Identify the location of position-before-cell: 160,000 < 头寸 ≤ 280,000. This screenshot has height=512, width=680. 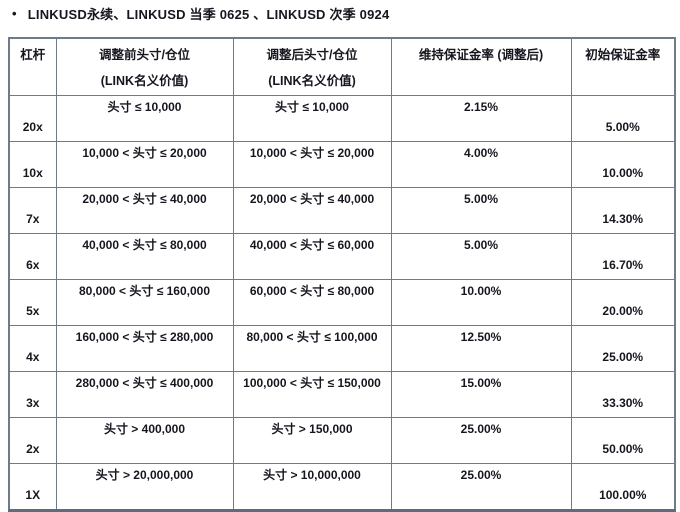
(144, 348).